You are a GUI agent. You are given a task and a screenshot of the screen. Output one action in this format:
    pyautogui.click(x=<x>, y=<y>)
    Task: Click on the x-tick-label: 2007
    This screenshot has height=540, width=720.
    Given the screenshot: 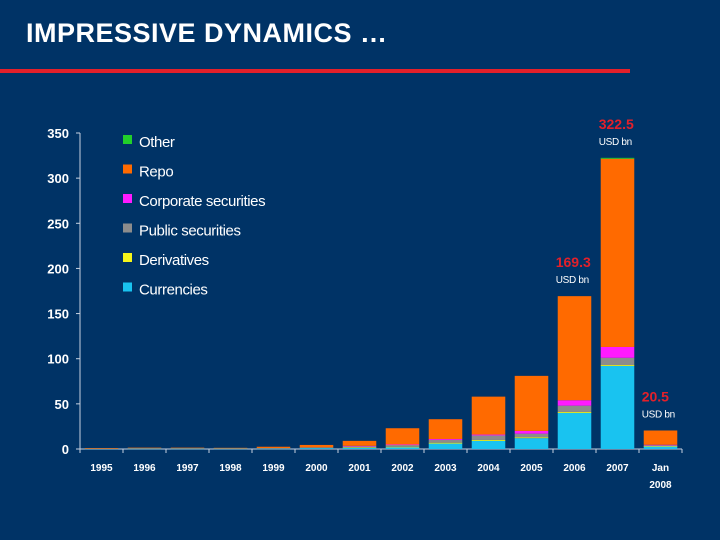 What is the action you would take?
    pyautogui.click(x=617, y=468)
    